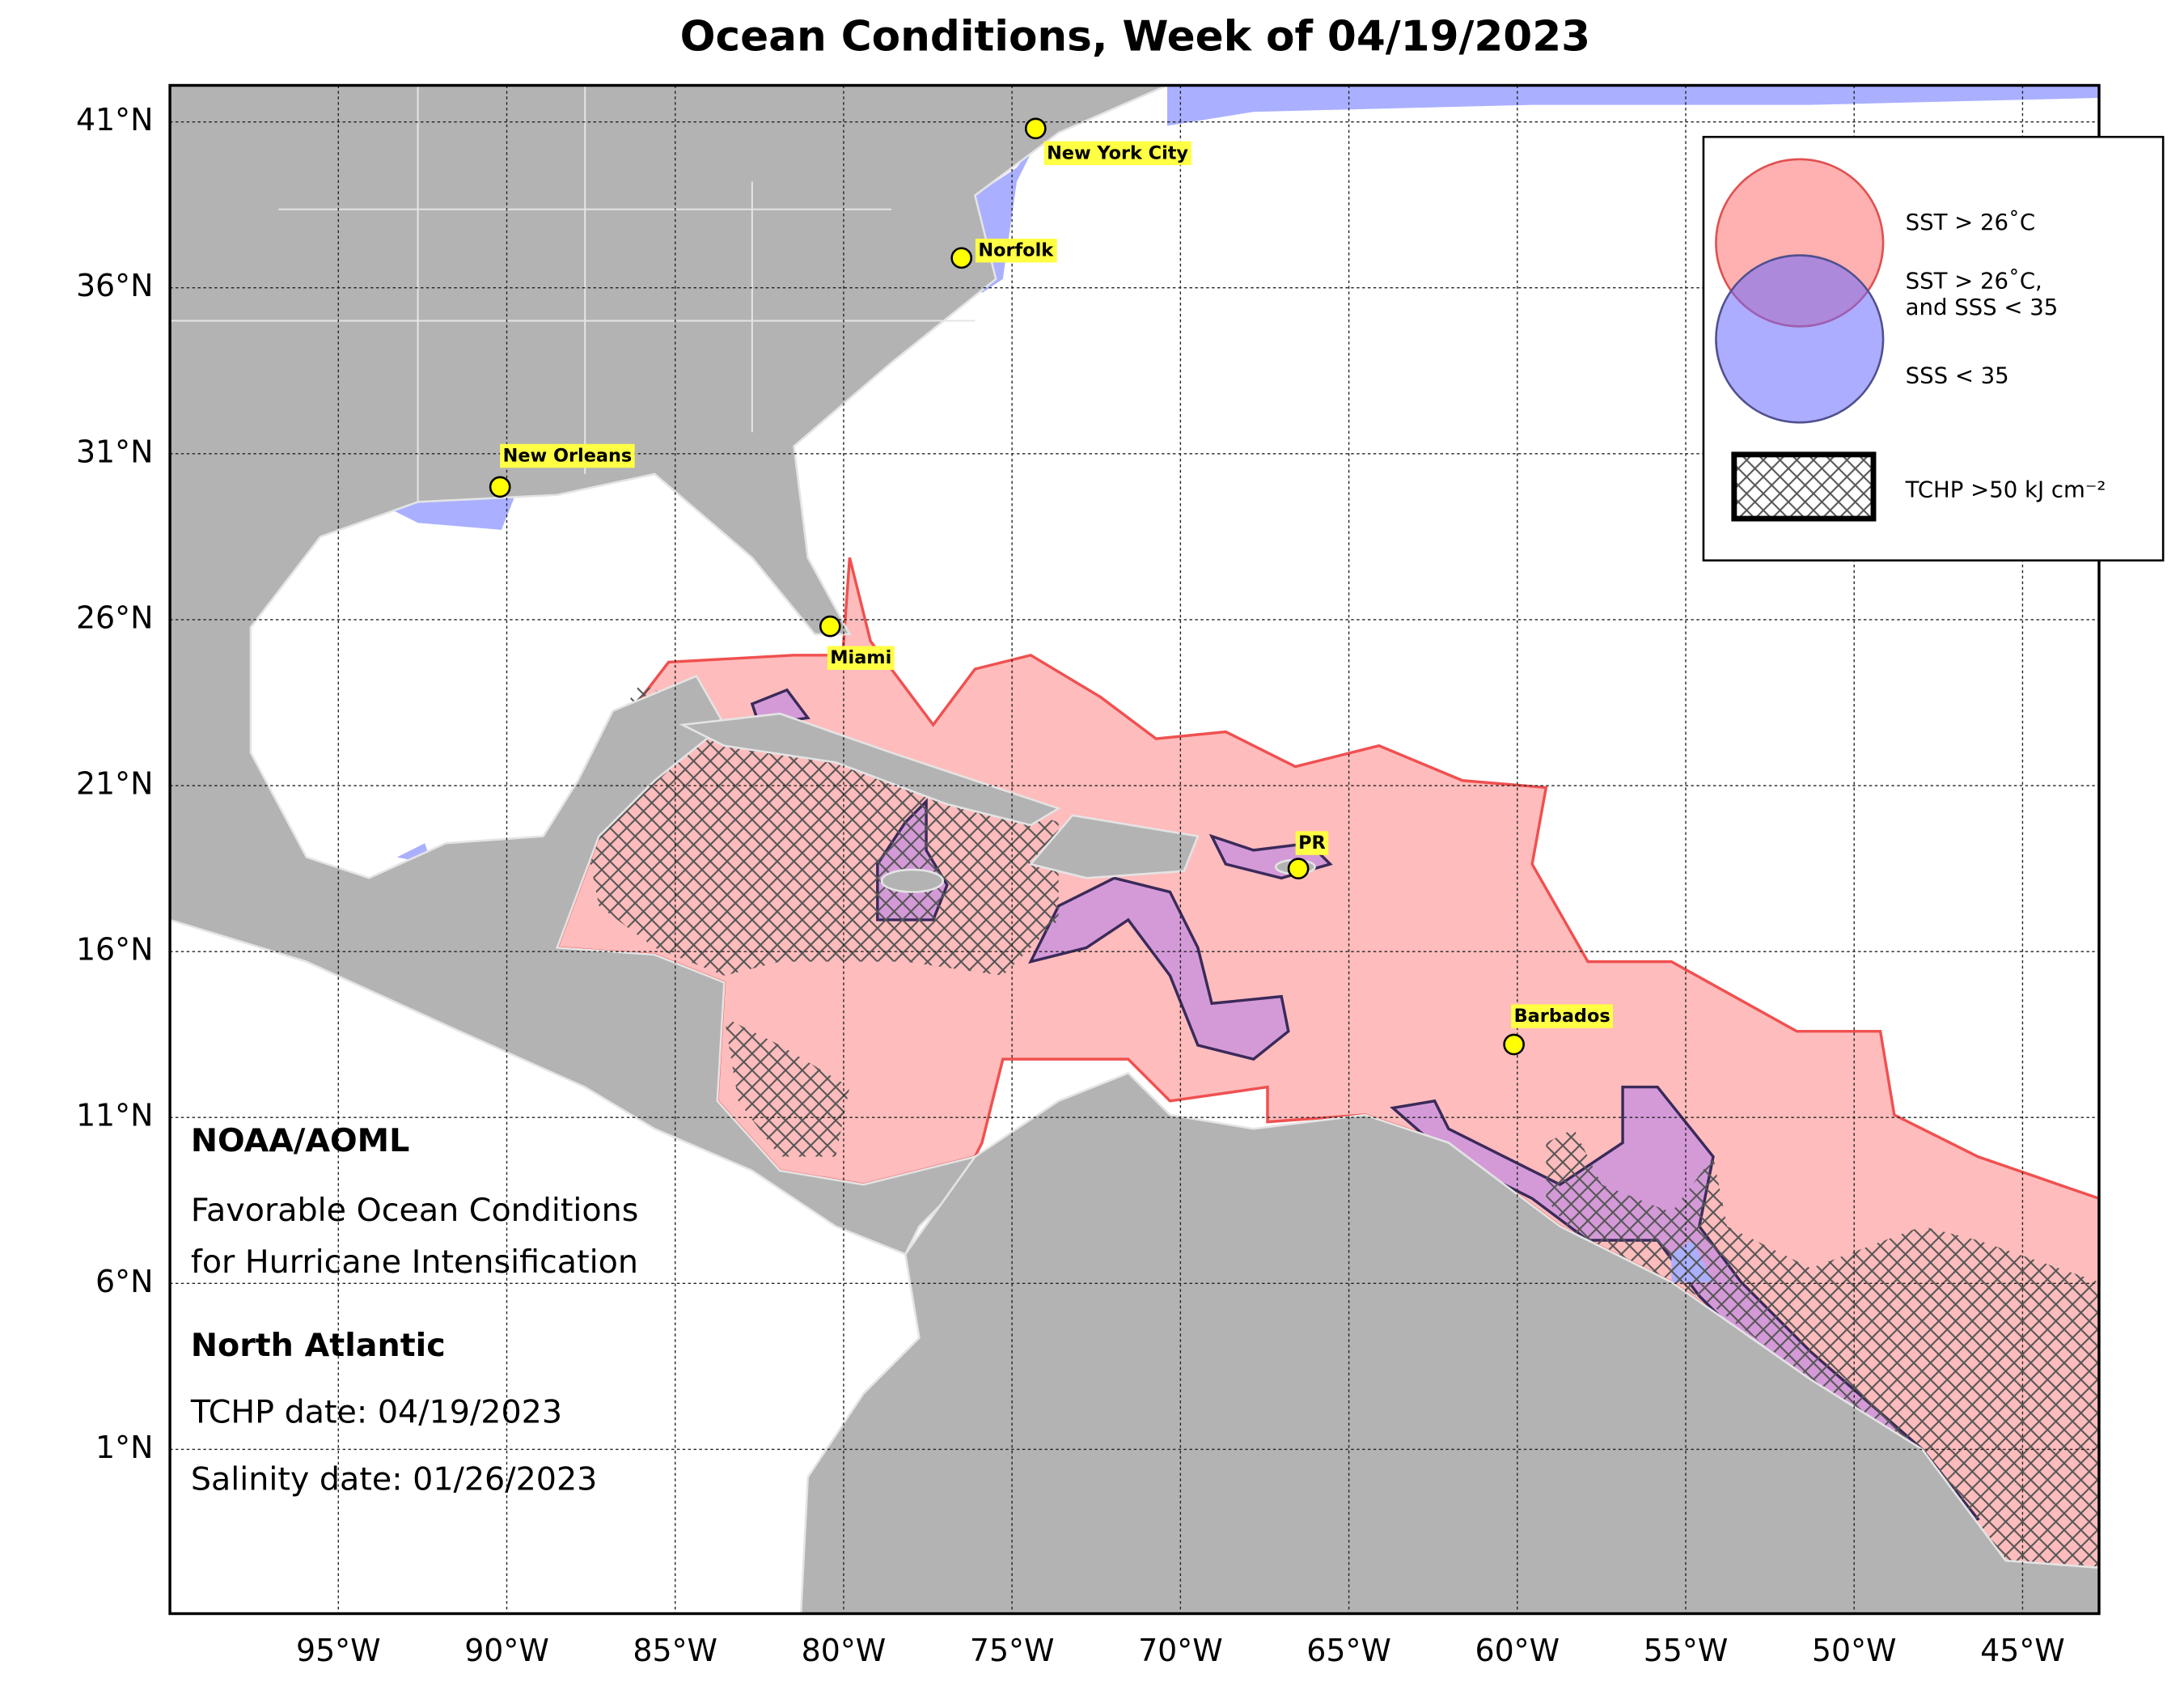 The width and height of the screenshot is (2184, 1699). I want to click on legend-label: TCHP >50 kJ cm⁻², so click(2006, 490).